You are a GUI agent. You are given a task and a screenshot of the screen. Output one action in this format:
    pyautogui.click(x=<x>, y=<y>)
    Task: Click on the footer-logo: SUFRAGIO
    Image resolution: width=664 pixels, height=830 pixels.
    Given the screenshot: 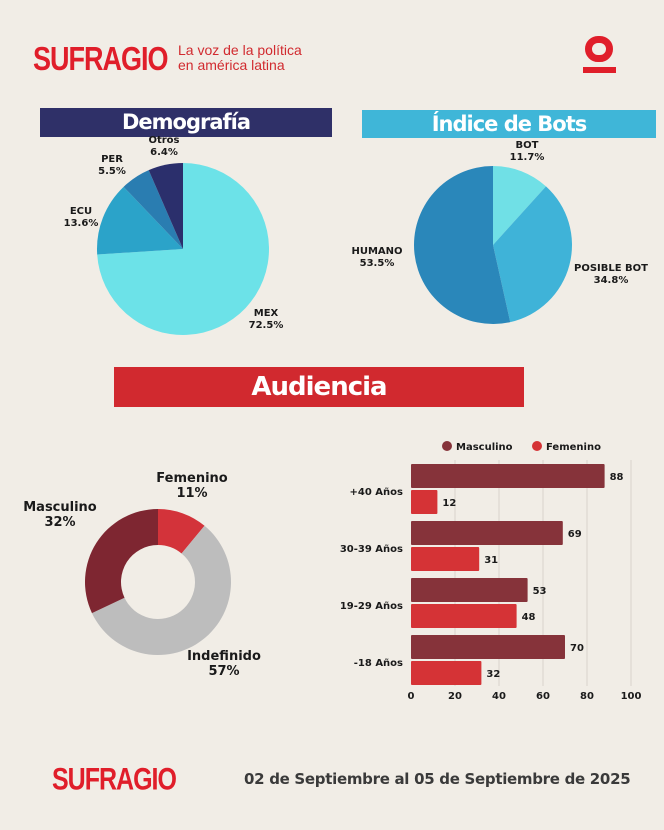 What is the action you would take?
    pyautogui.click(x=114, y=779)
    